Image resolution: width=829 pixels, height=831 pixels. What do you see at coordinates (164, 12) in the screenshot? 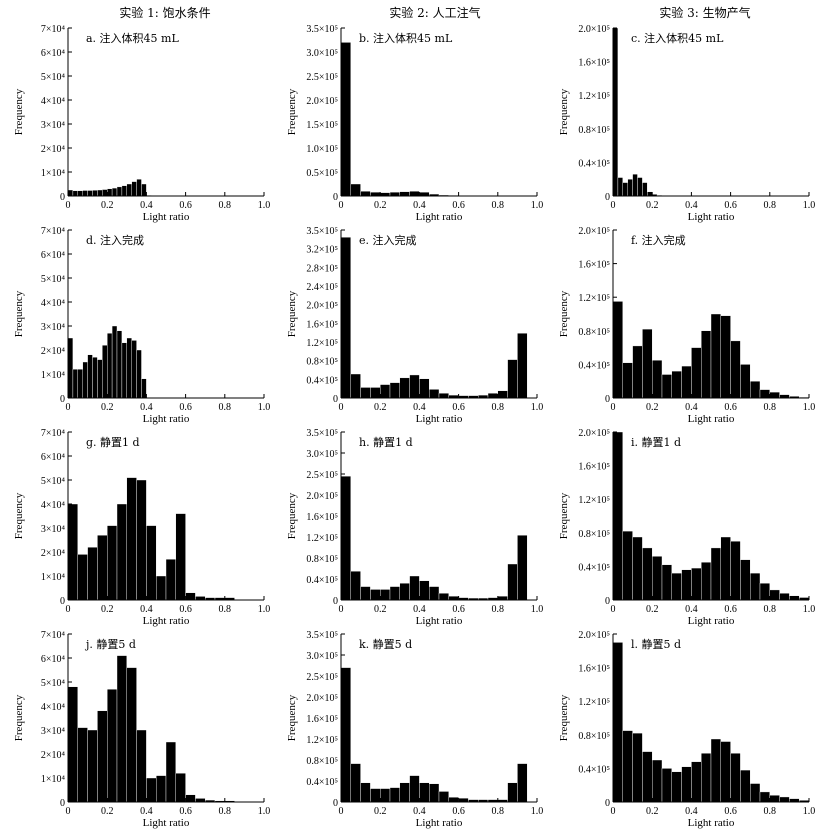
I see `column-title-experiment-1: 实验 1: 饱水条件` at bounding box center [164, 12].